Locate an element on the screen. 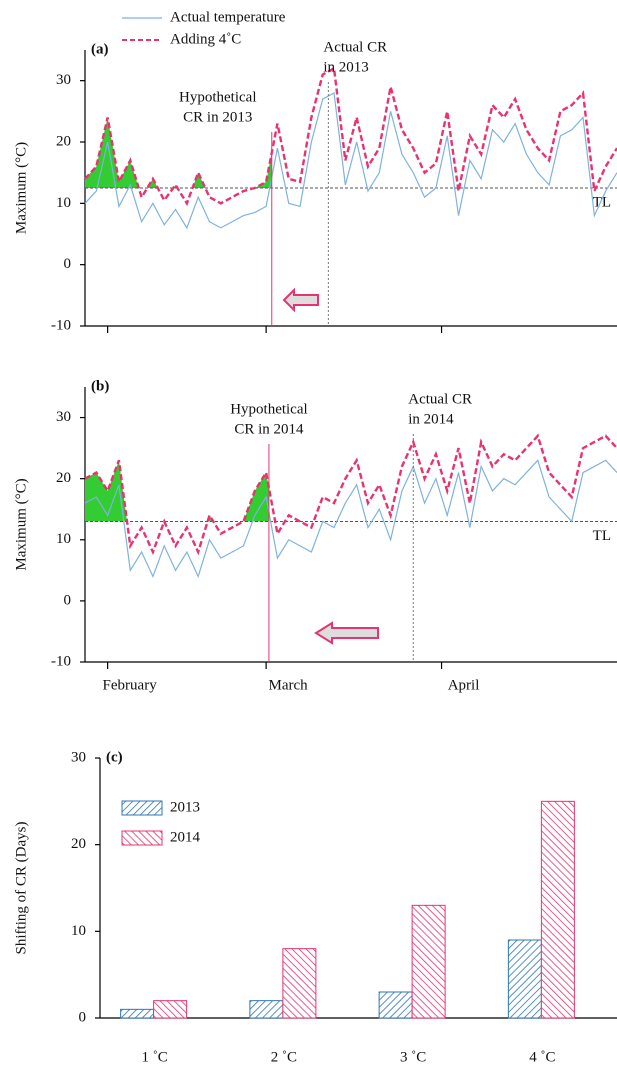 Image resolution: width=617 pixels, height=1090 pixels. x-tick-label: February is located at coordinates (130, 685).